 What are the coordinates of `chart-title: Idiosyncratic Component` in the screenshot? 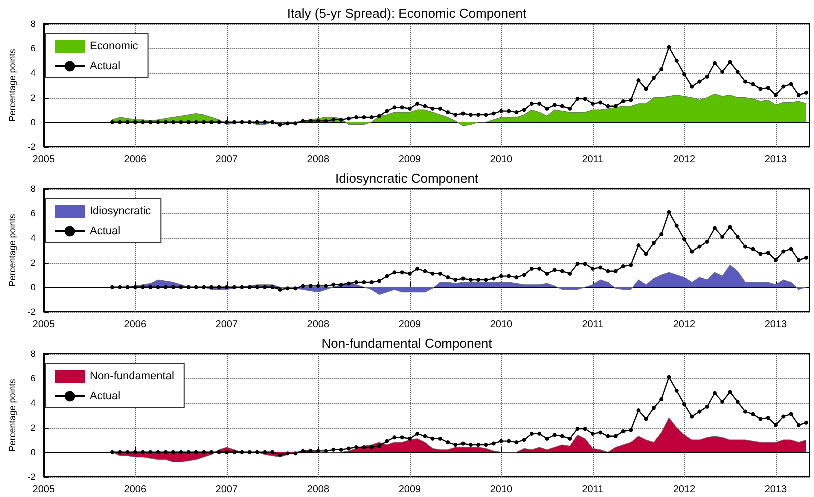 It's located at (407, 178).